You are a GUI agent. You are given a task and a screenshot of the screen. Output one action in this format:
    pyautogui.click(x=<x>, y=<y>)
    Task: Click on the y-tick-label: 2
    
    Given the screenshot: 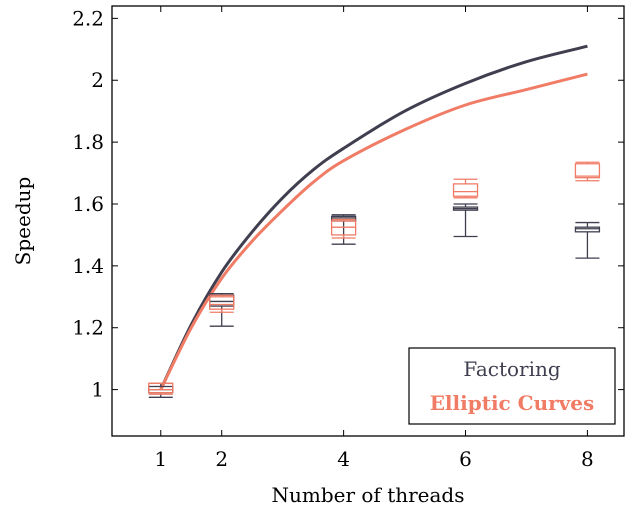 What is the action you would take?
    pyautogui.click(x=97, y=80)
    